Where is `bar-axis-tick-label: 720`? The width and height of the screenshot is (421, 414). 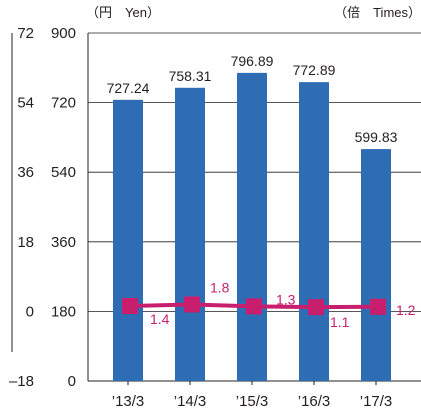 bar-axis-tick-label: 720 is located at coordinates (63, 103).